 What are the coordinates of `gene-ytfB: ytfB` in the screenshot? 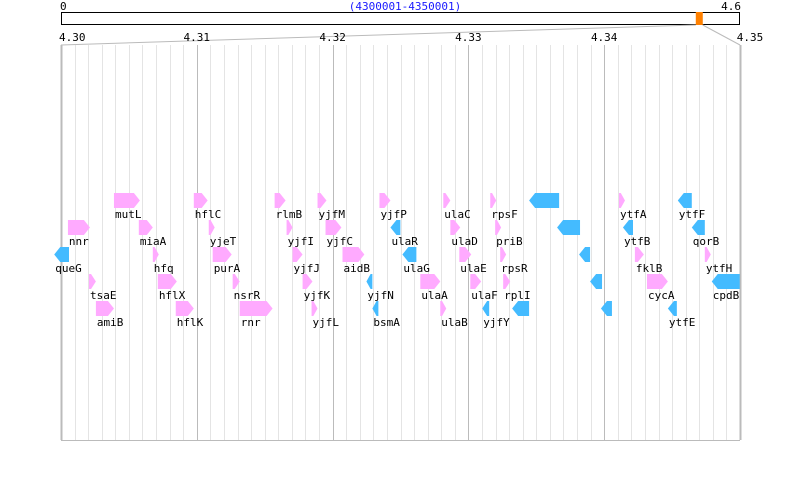 It's located at (636, 234).